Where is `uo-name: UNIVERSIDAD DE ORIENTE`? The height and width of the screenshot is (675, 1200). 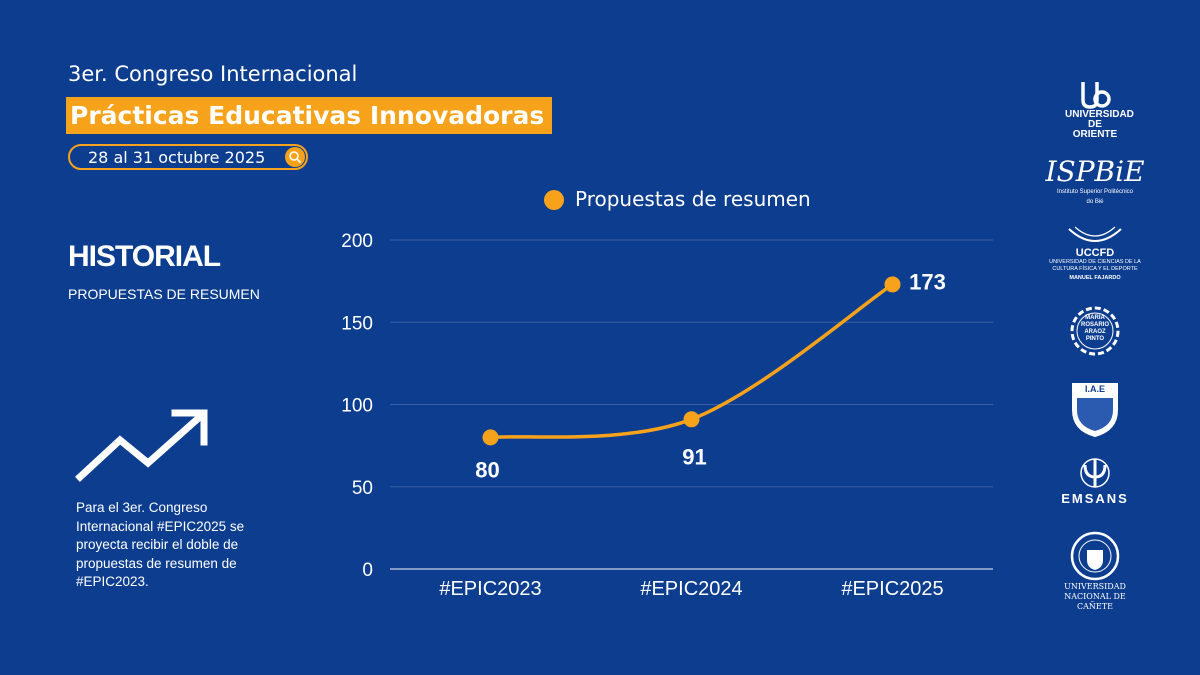 uo-name: UNIVERSIDAD DE ORIENTE is located at coordinates (1099, 124).